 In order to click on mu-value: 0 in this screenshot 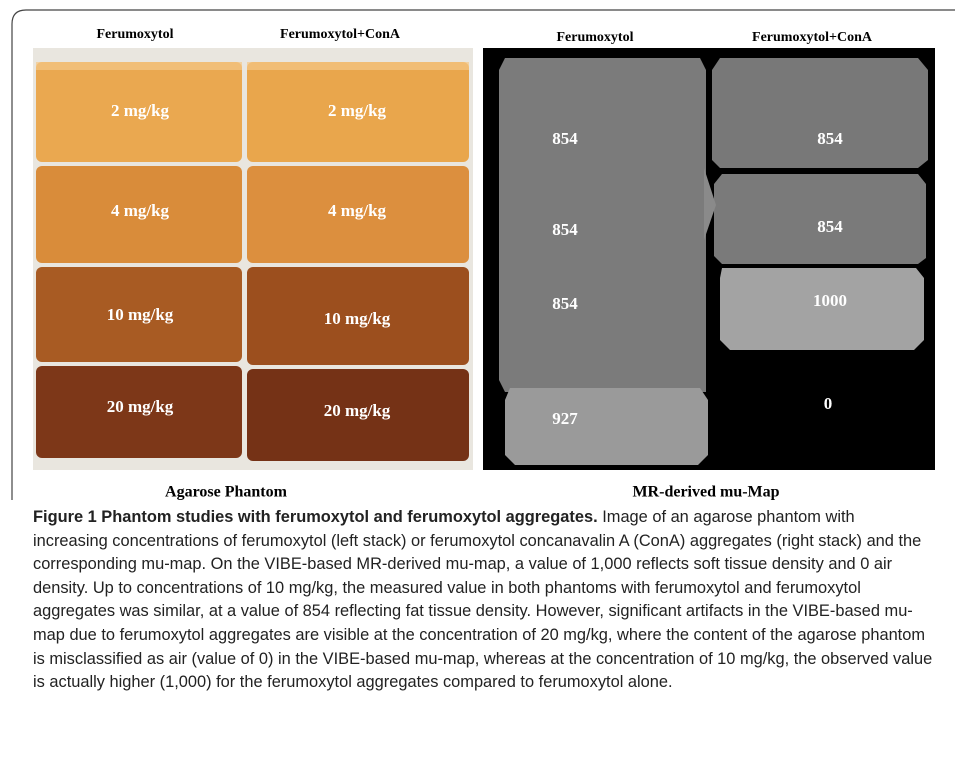, I will do `click(828, 403)`.